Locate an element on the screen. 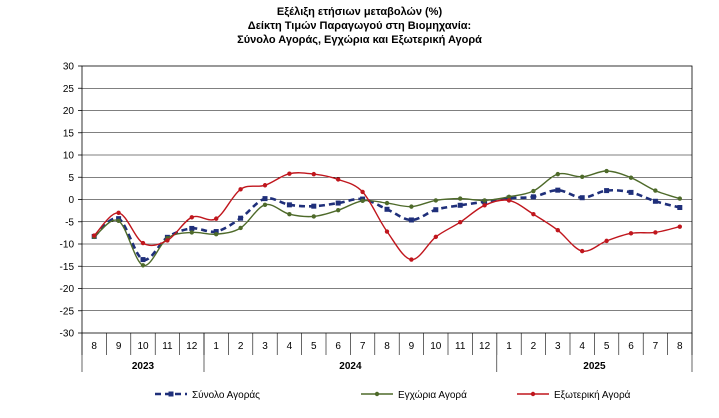 The height and width of the screenshot is (418, 719). year-label: 2025 is located at coordinates (594, 366).